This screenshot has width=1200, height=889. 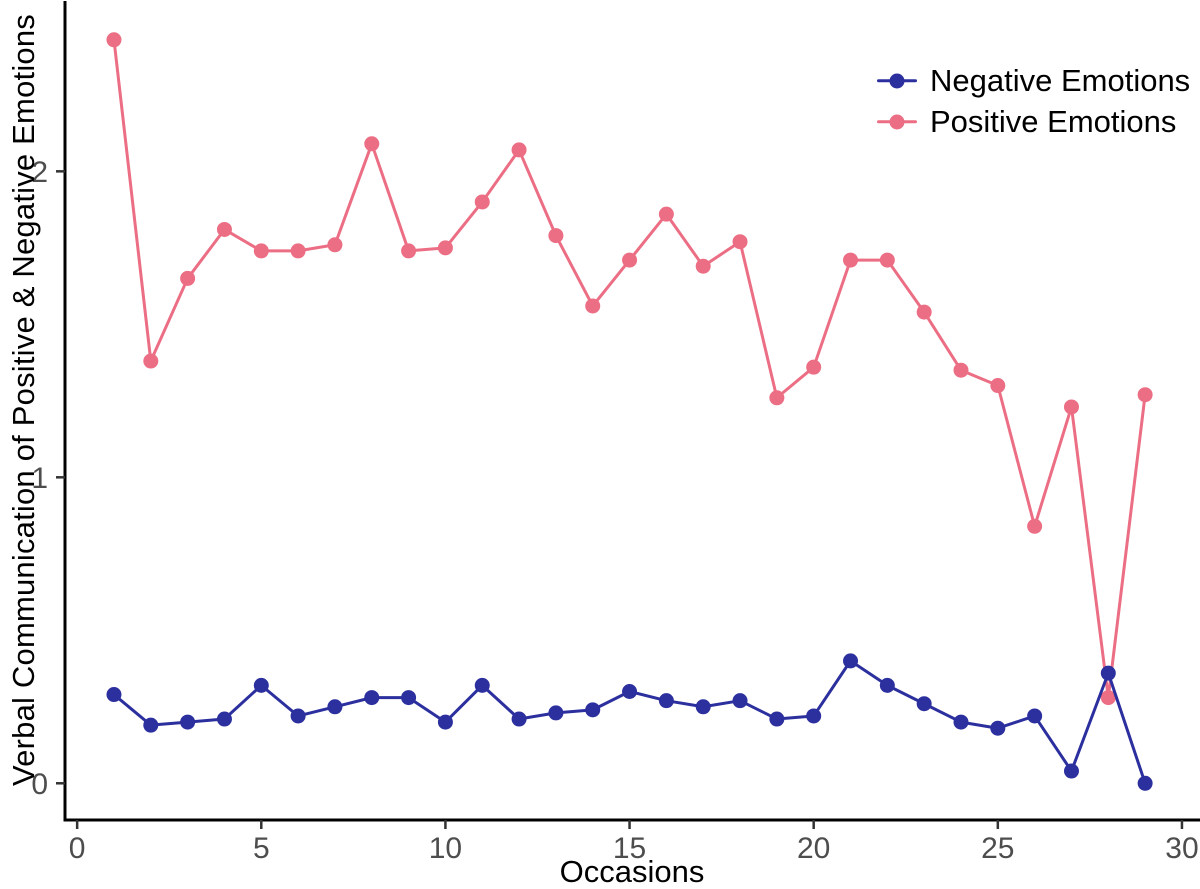 I want to click on negative-emotions-swatch-icon, so click(x=897, y=80).